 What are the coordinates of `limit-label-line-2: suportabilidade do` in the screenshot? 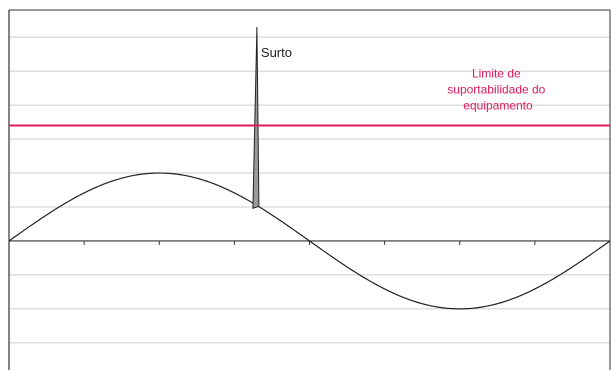 It's located at (496, 89).